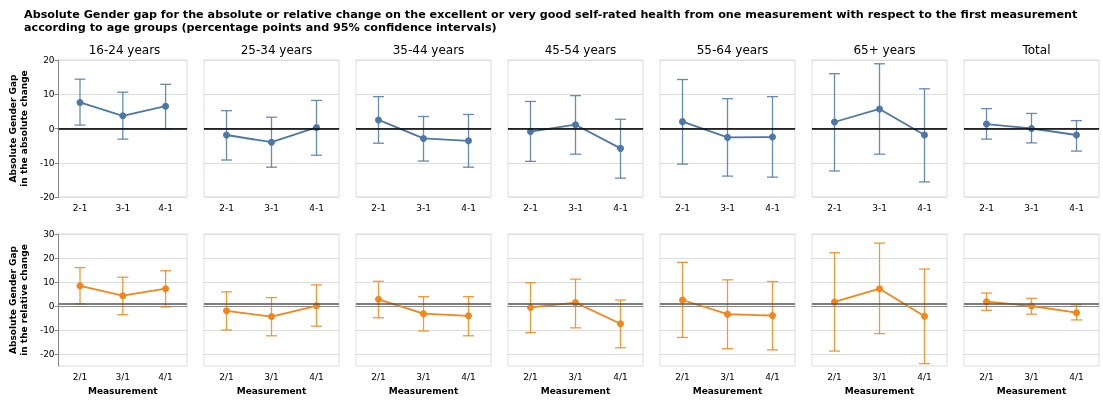 This screenshot has height=400, width=1103. What do you see at coordinates (124, 50) in the screenshot?
I see `chart-title: 16-24 years` at bounding box center [124, 50].